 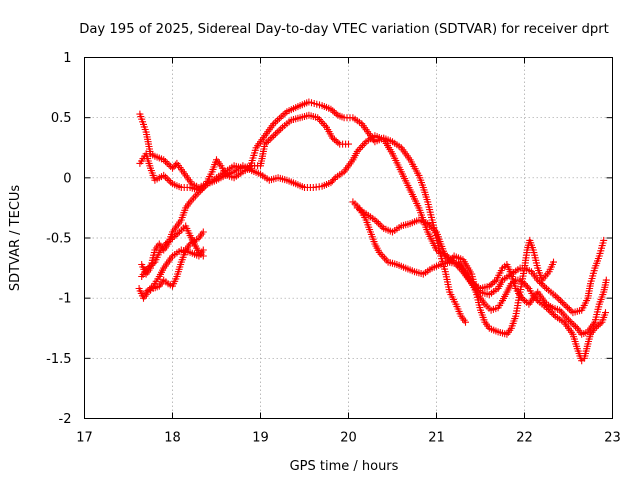 What do you see at coordinates (58, 239) in the screenshot?
I see `y-tick-label: -0.5` at bounding box center [58, 239].